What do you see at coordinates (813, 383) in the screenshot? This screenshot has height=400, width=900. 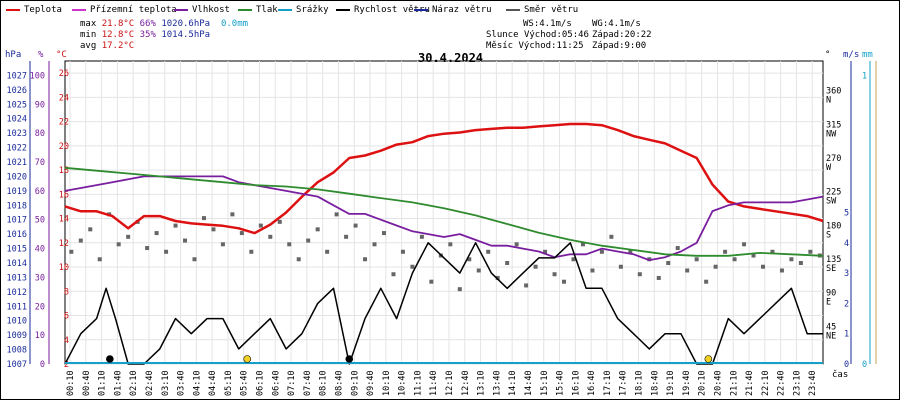 I see `tick-label-time: 23:40` at bounding box center [813, 383].